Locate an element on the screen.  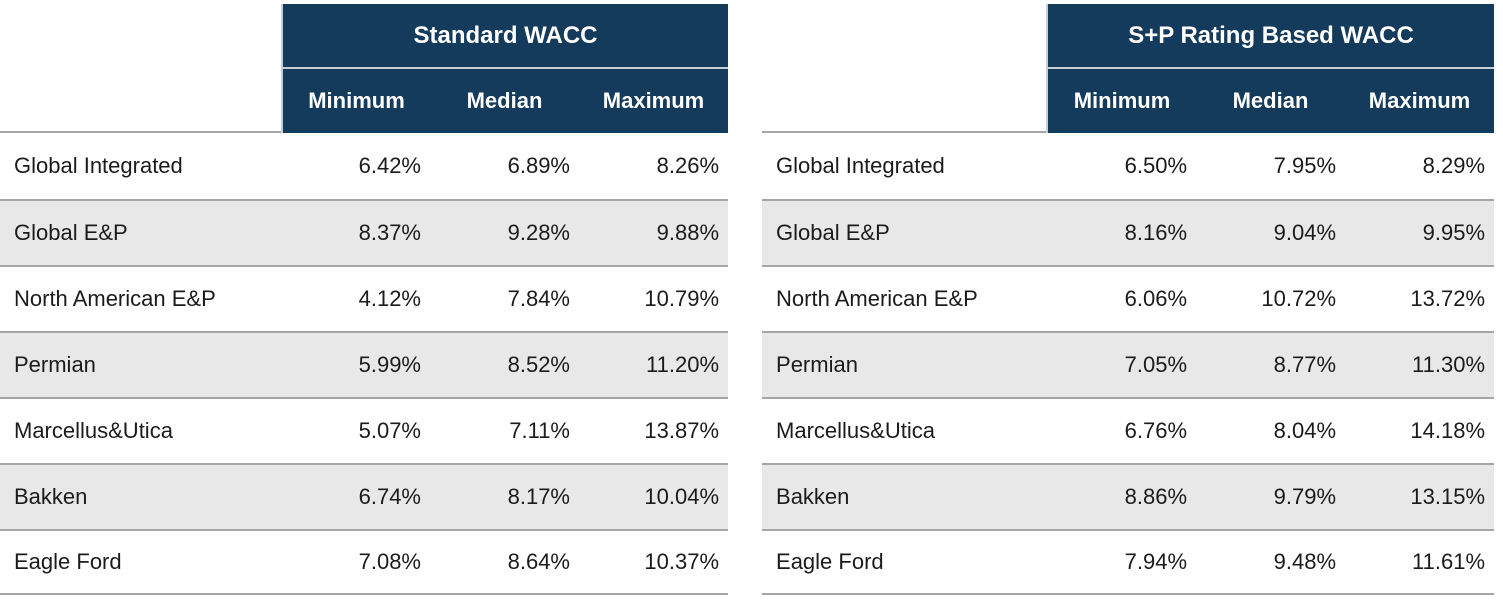
cell-maximum: 11.20% is located at coordinates (654, 364).